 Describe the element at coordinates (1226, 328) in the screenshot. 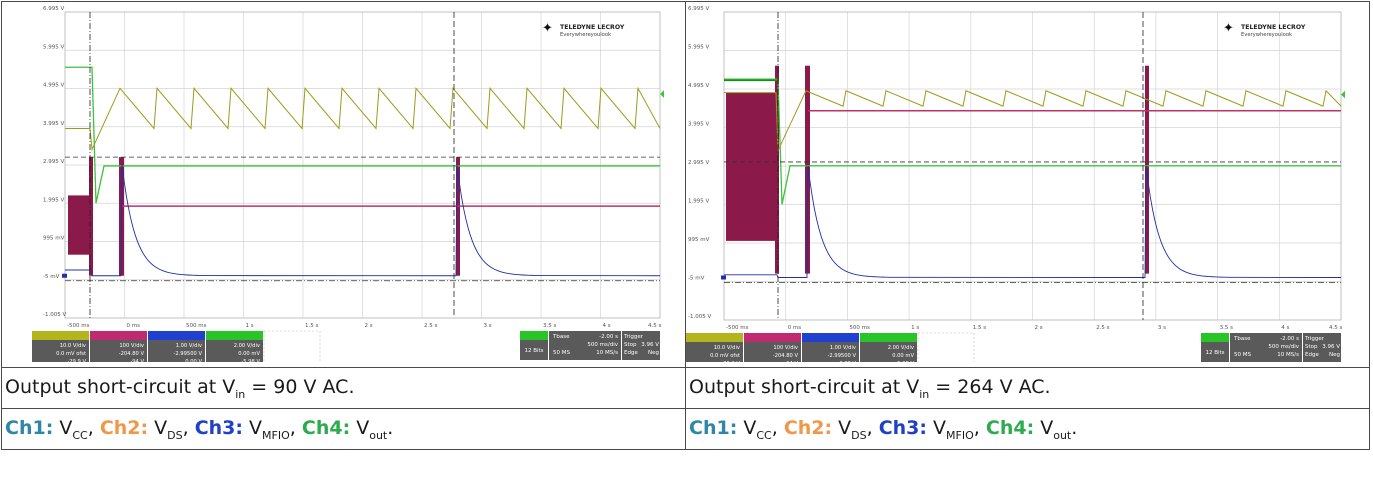

I see `x-tick-label: 3.5 s` at that location.